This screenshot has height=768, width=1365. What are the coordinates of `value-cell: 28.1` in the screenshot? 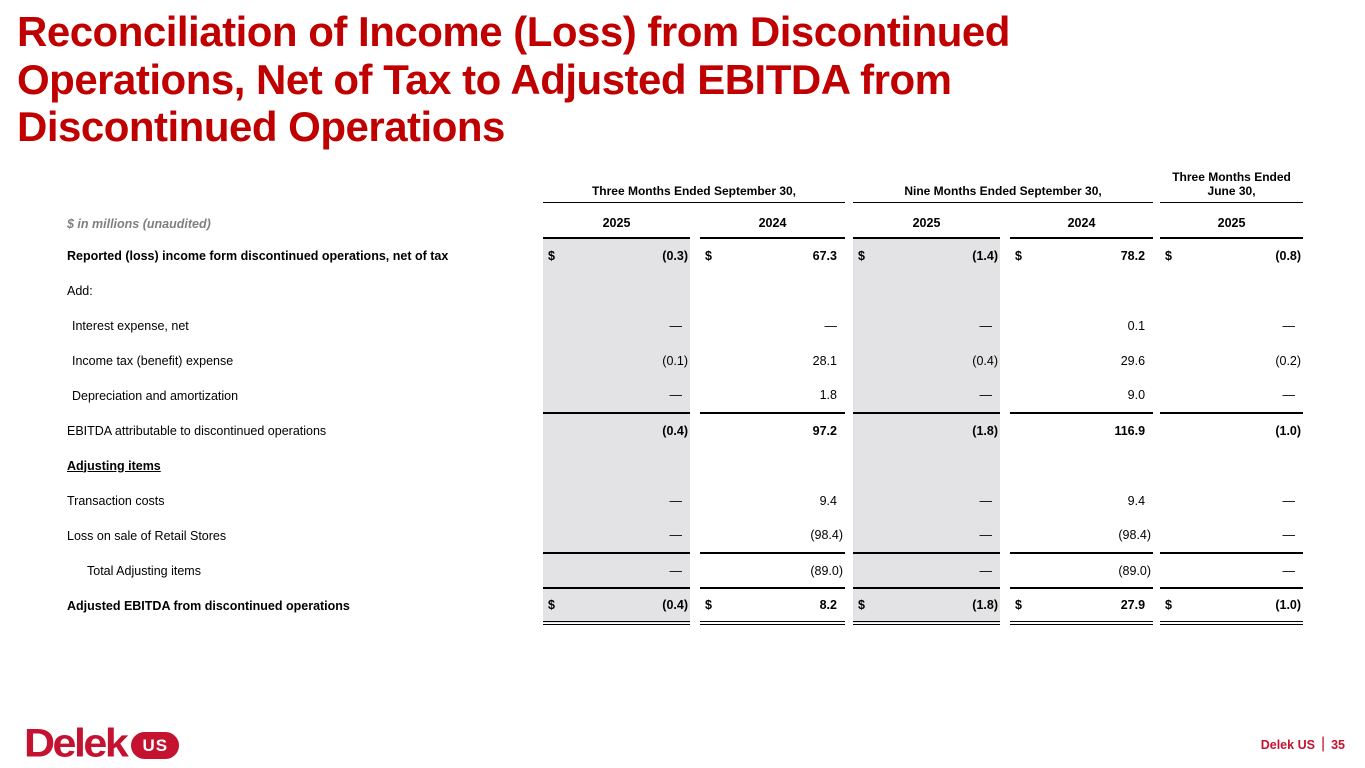 It's located at (772, 360).